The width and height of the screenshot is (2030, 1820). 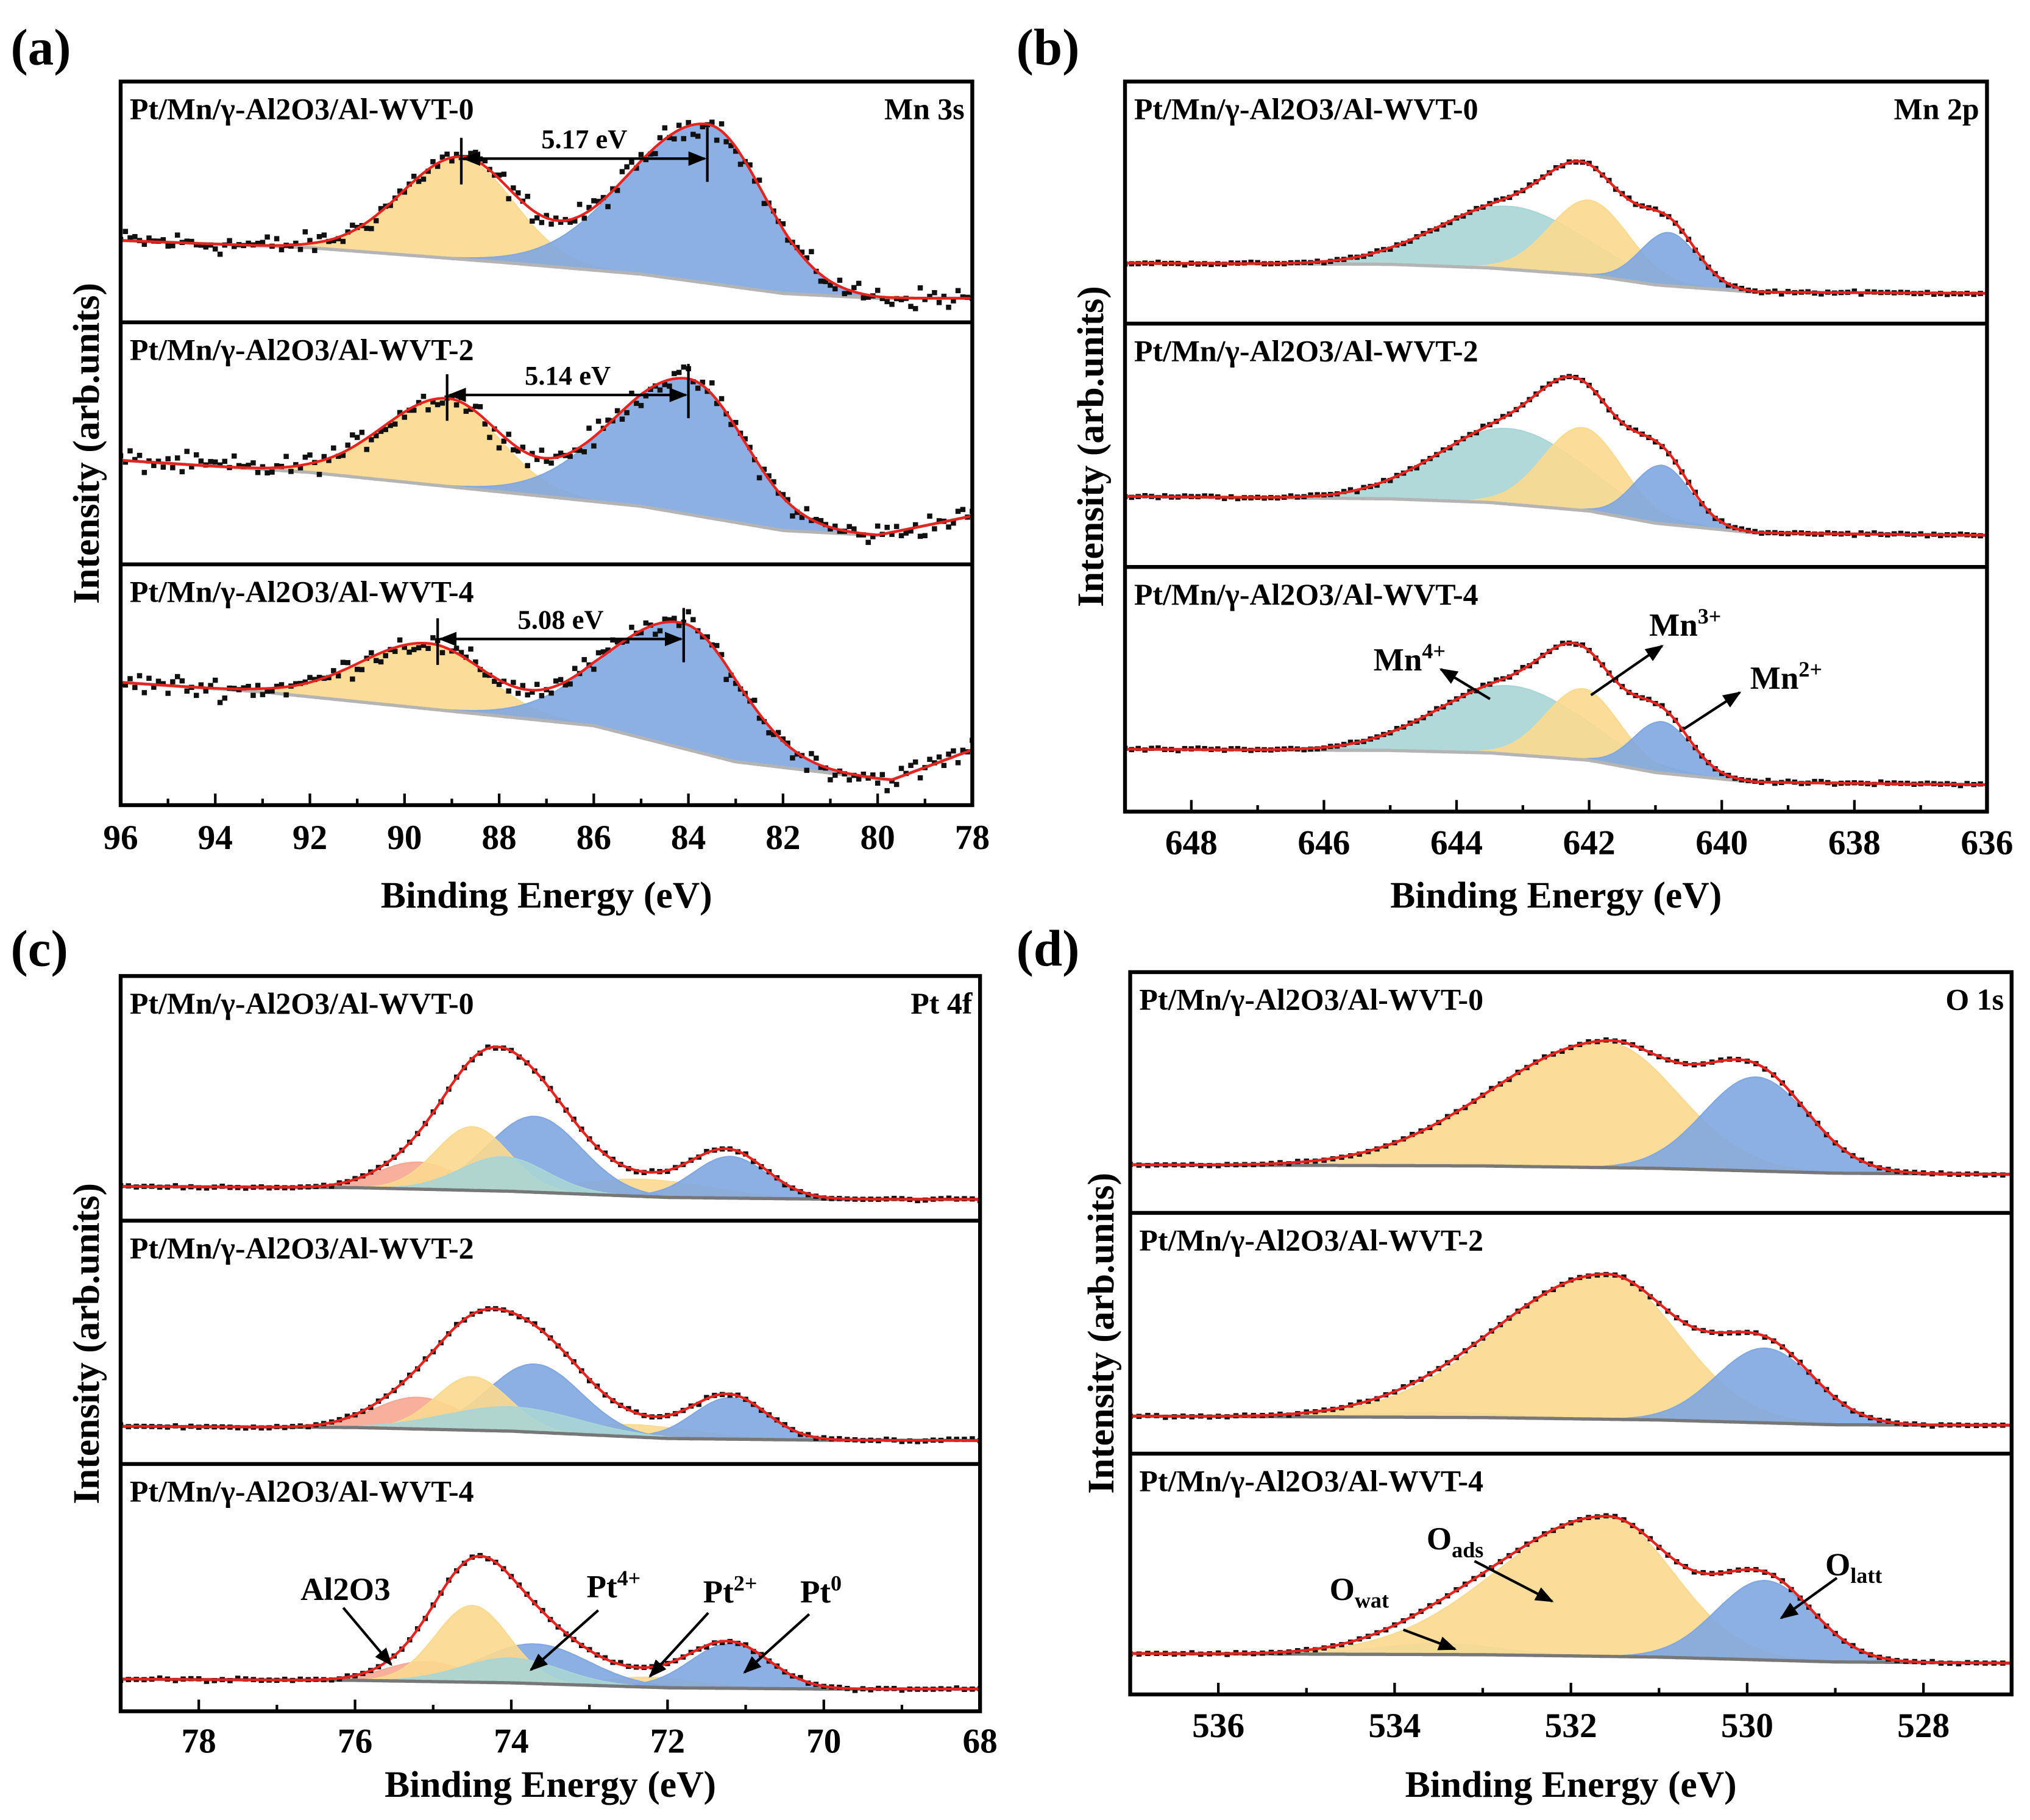 I want to click on panel-letter: (c), so click(x=39, y=948).